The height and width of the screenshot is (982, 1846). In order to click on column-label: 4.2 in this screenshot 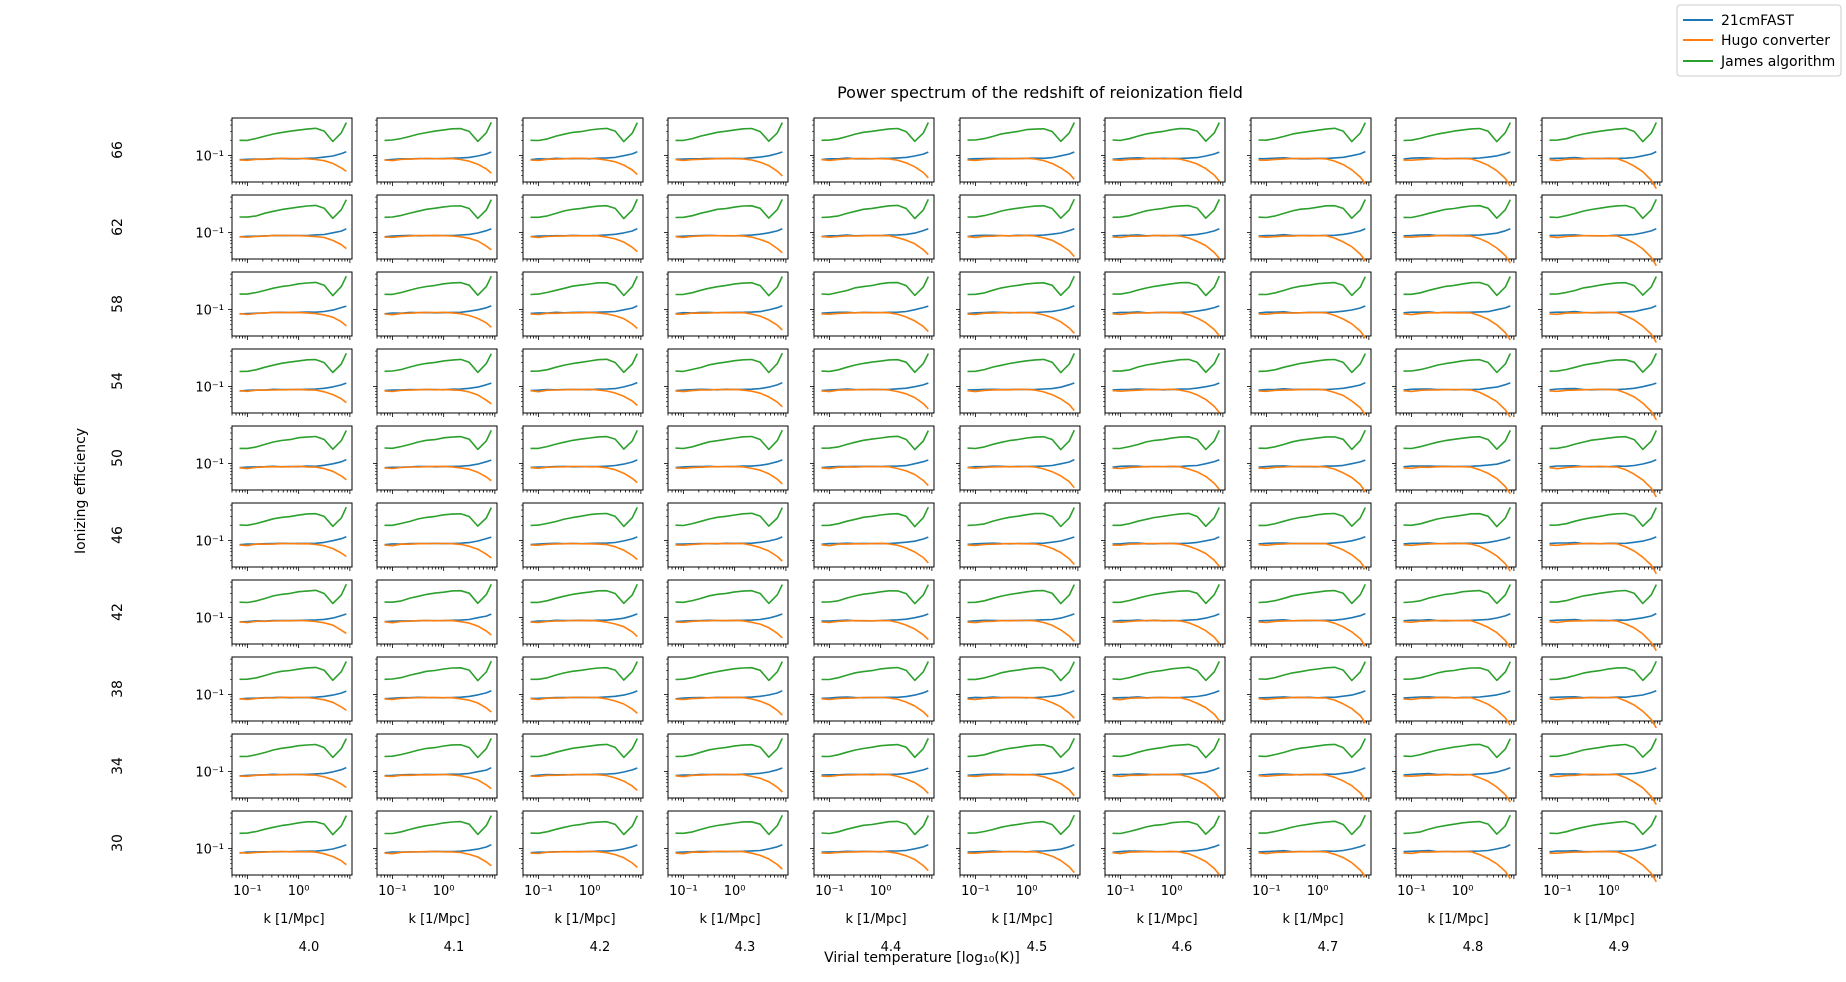, I will do `click(600, 947)`.